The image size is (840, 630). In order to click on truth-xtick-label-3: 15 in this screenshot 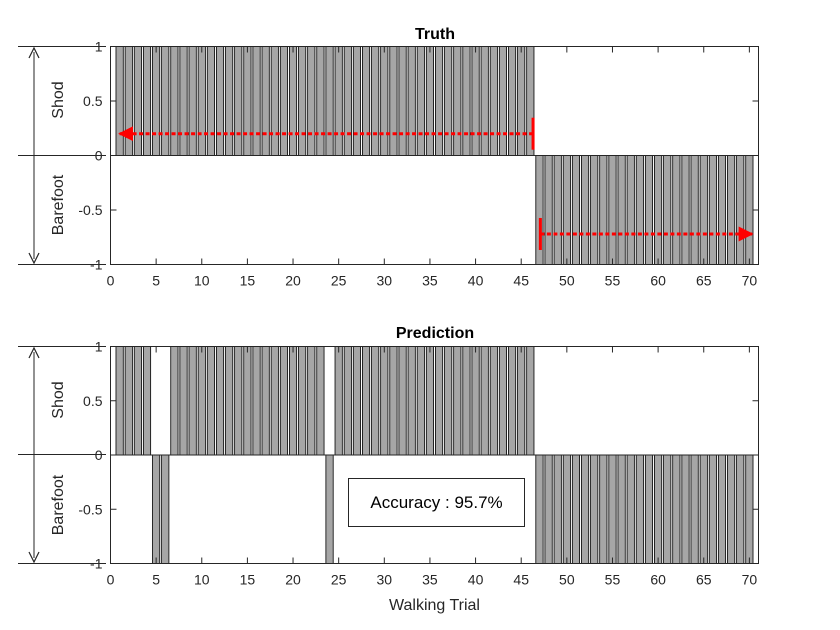, I will do `click(248, 281)`.